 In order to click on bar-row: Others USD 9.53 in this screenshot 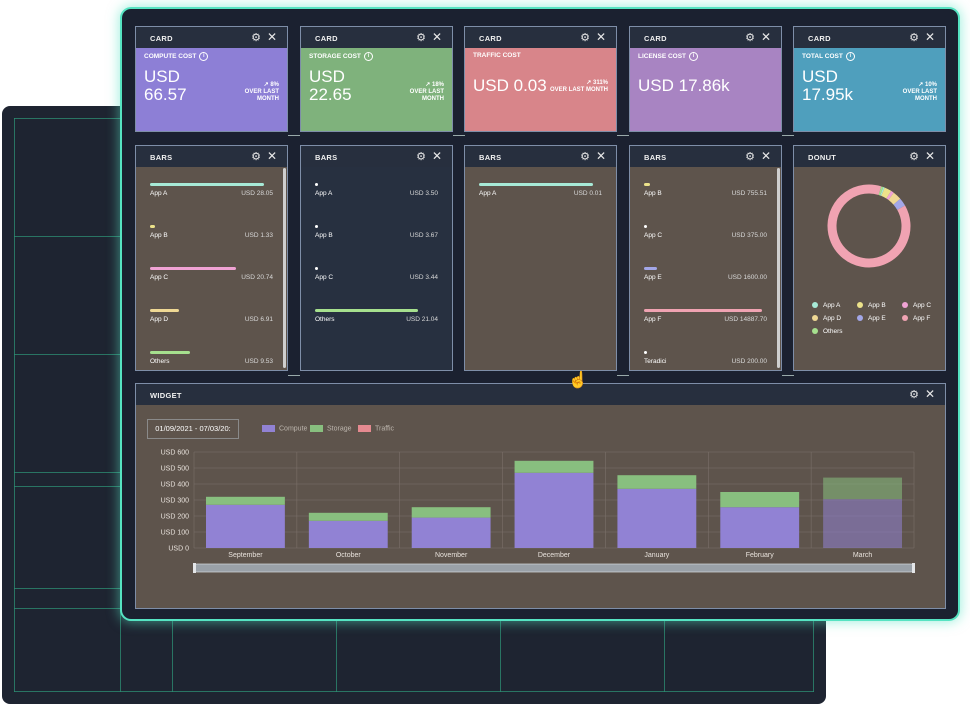, I will do `click(211, 358)`.